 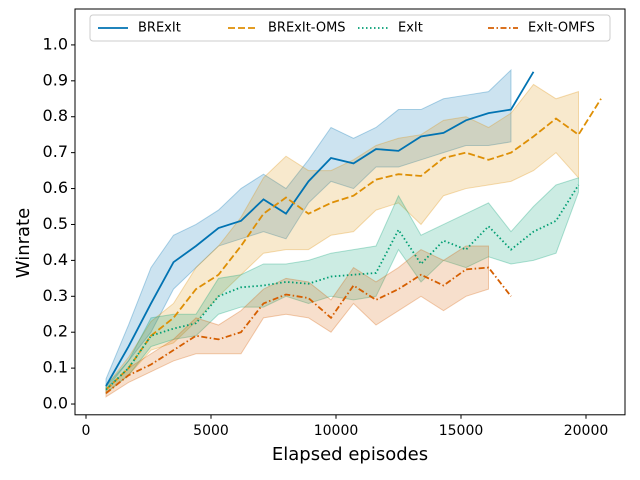 What do you see at coordinates (350, 28) in the screenshot?
I see `legend-box` at bounding box center [350, 28].